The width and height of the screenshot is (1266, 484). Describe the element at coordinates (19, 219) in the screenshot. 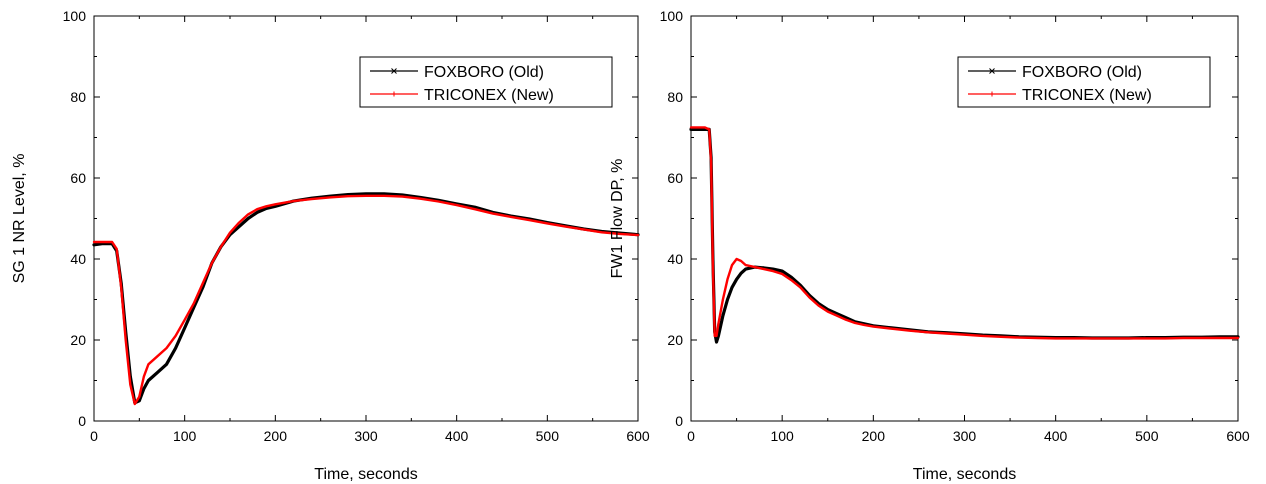

I see `y-axis-label: SG 1 NR Level, %` at that location.